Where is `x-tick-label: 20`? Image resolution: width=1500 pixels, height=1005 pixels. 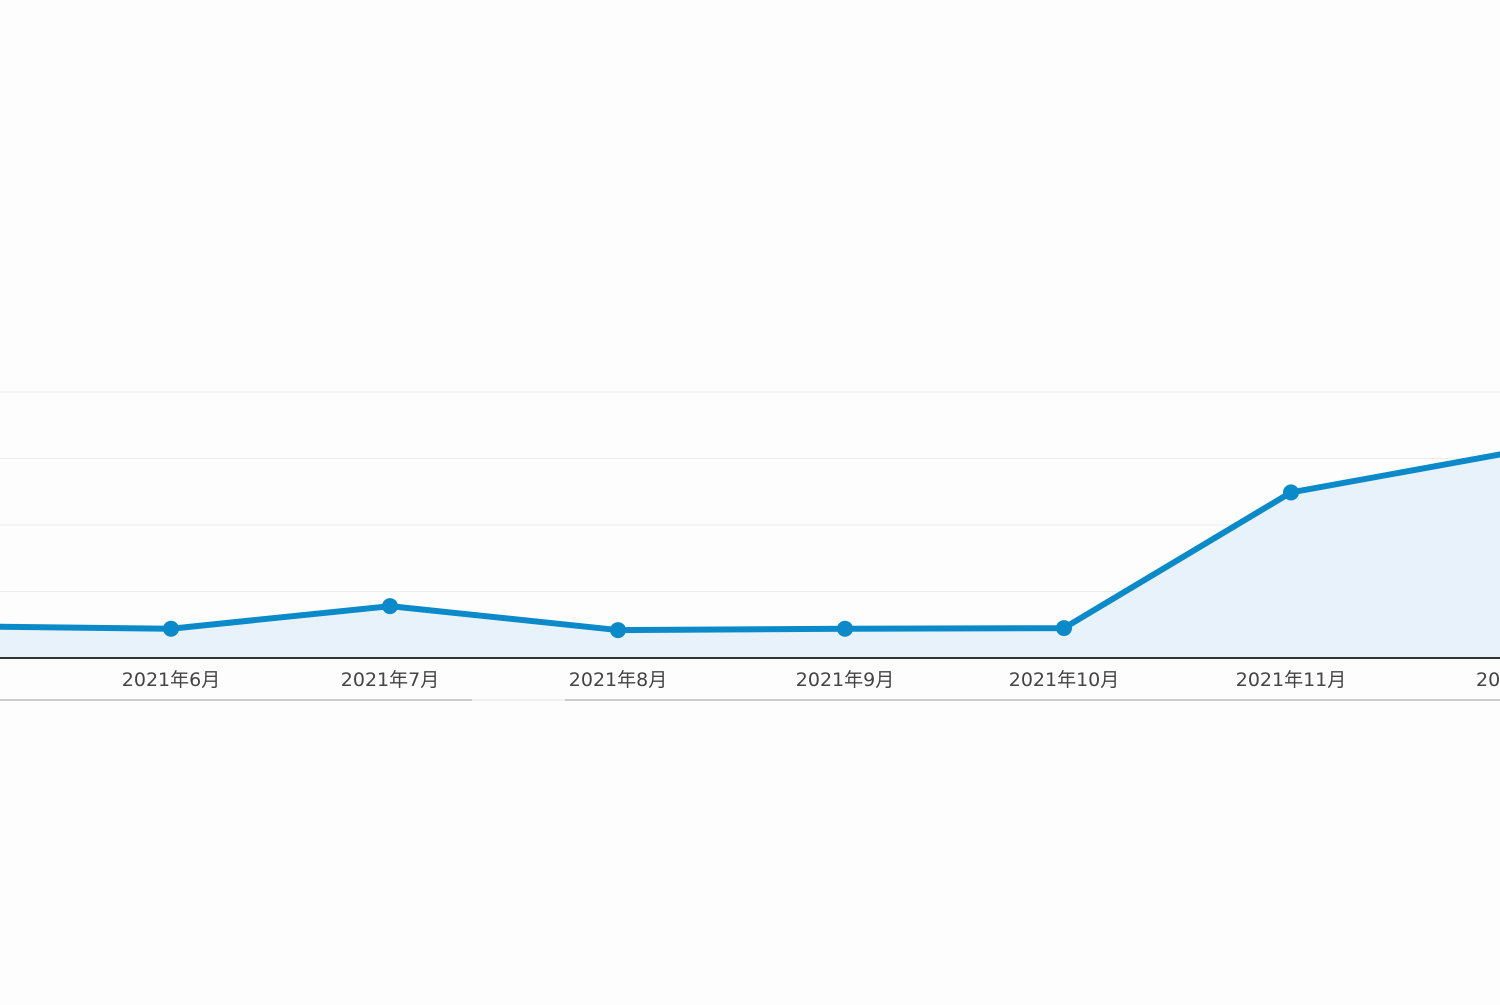
x-tick-label: 20 is located at coordinates (1488, 680).